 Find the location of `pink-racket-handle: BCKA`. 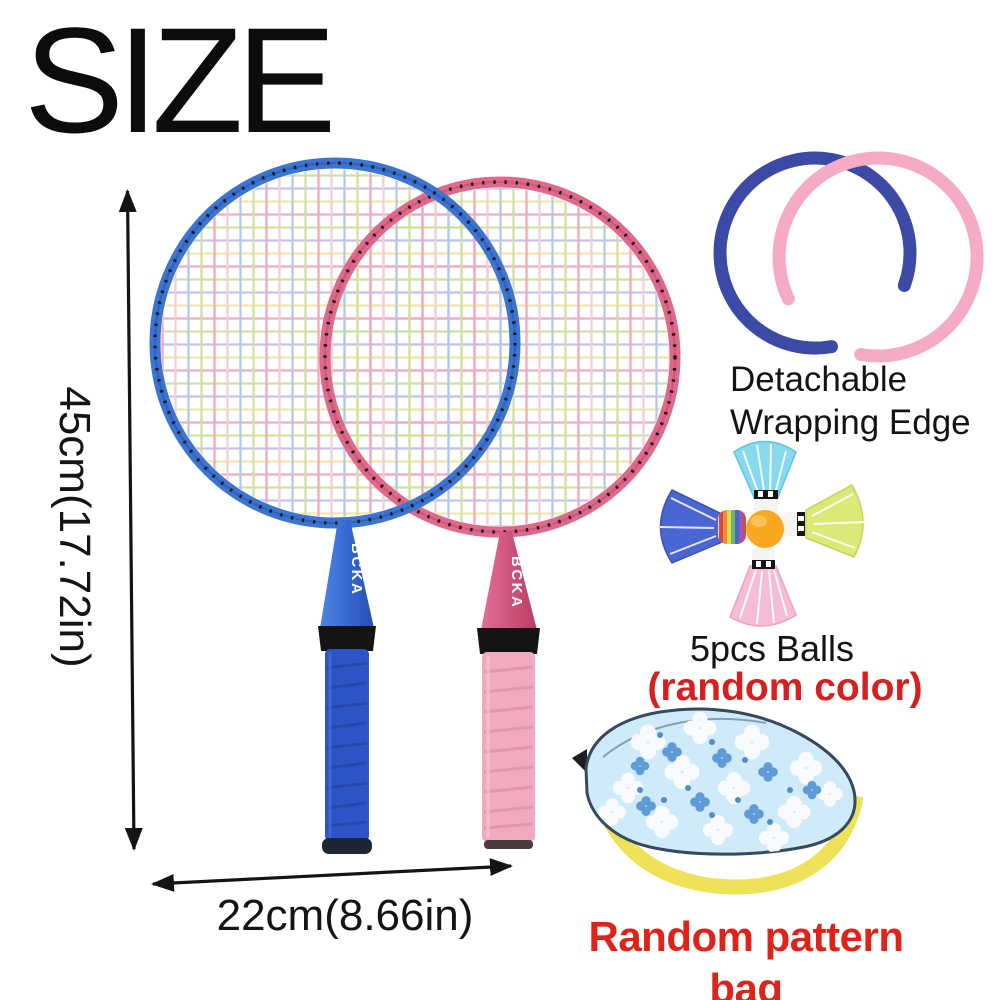

pink-racket-handle: BCKA is located at coordinates (508, 690).